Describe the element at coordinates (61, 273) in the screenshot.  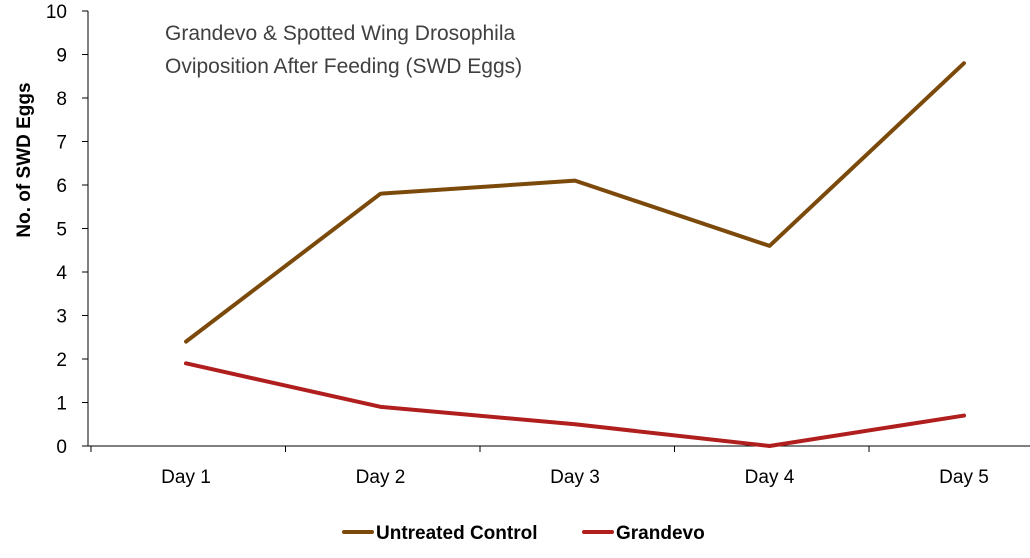
I see `y-tick-label: 4` at that location.